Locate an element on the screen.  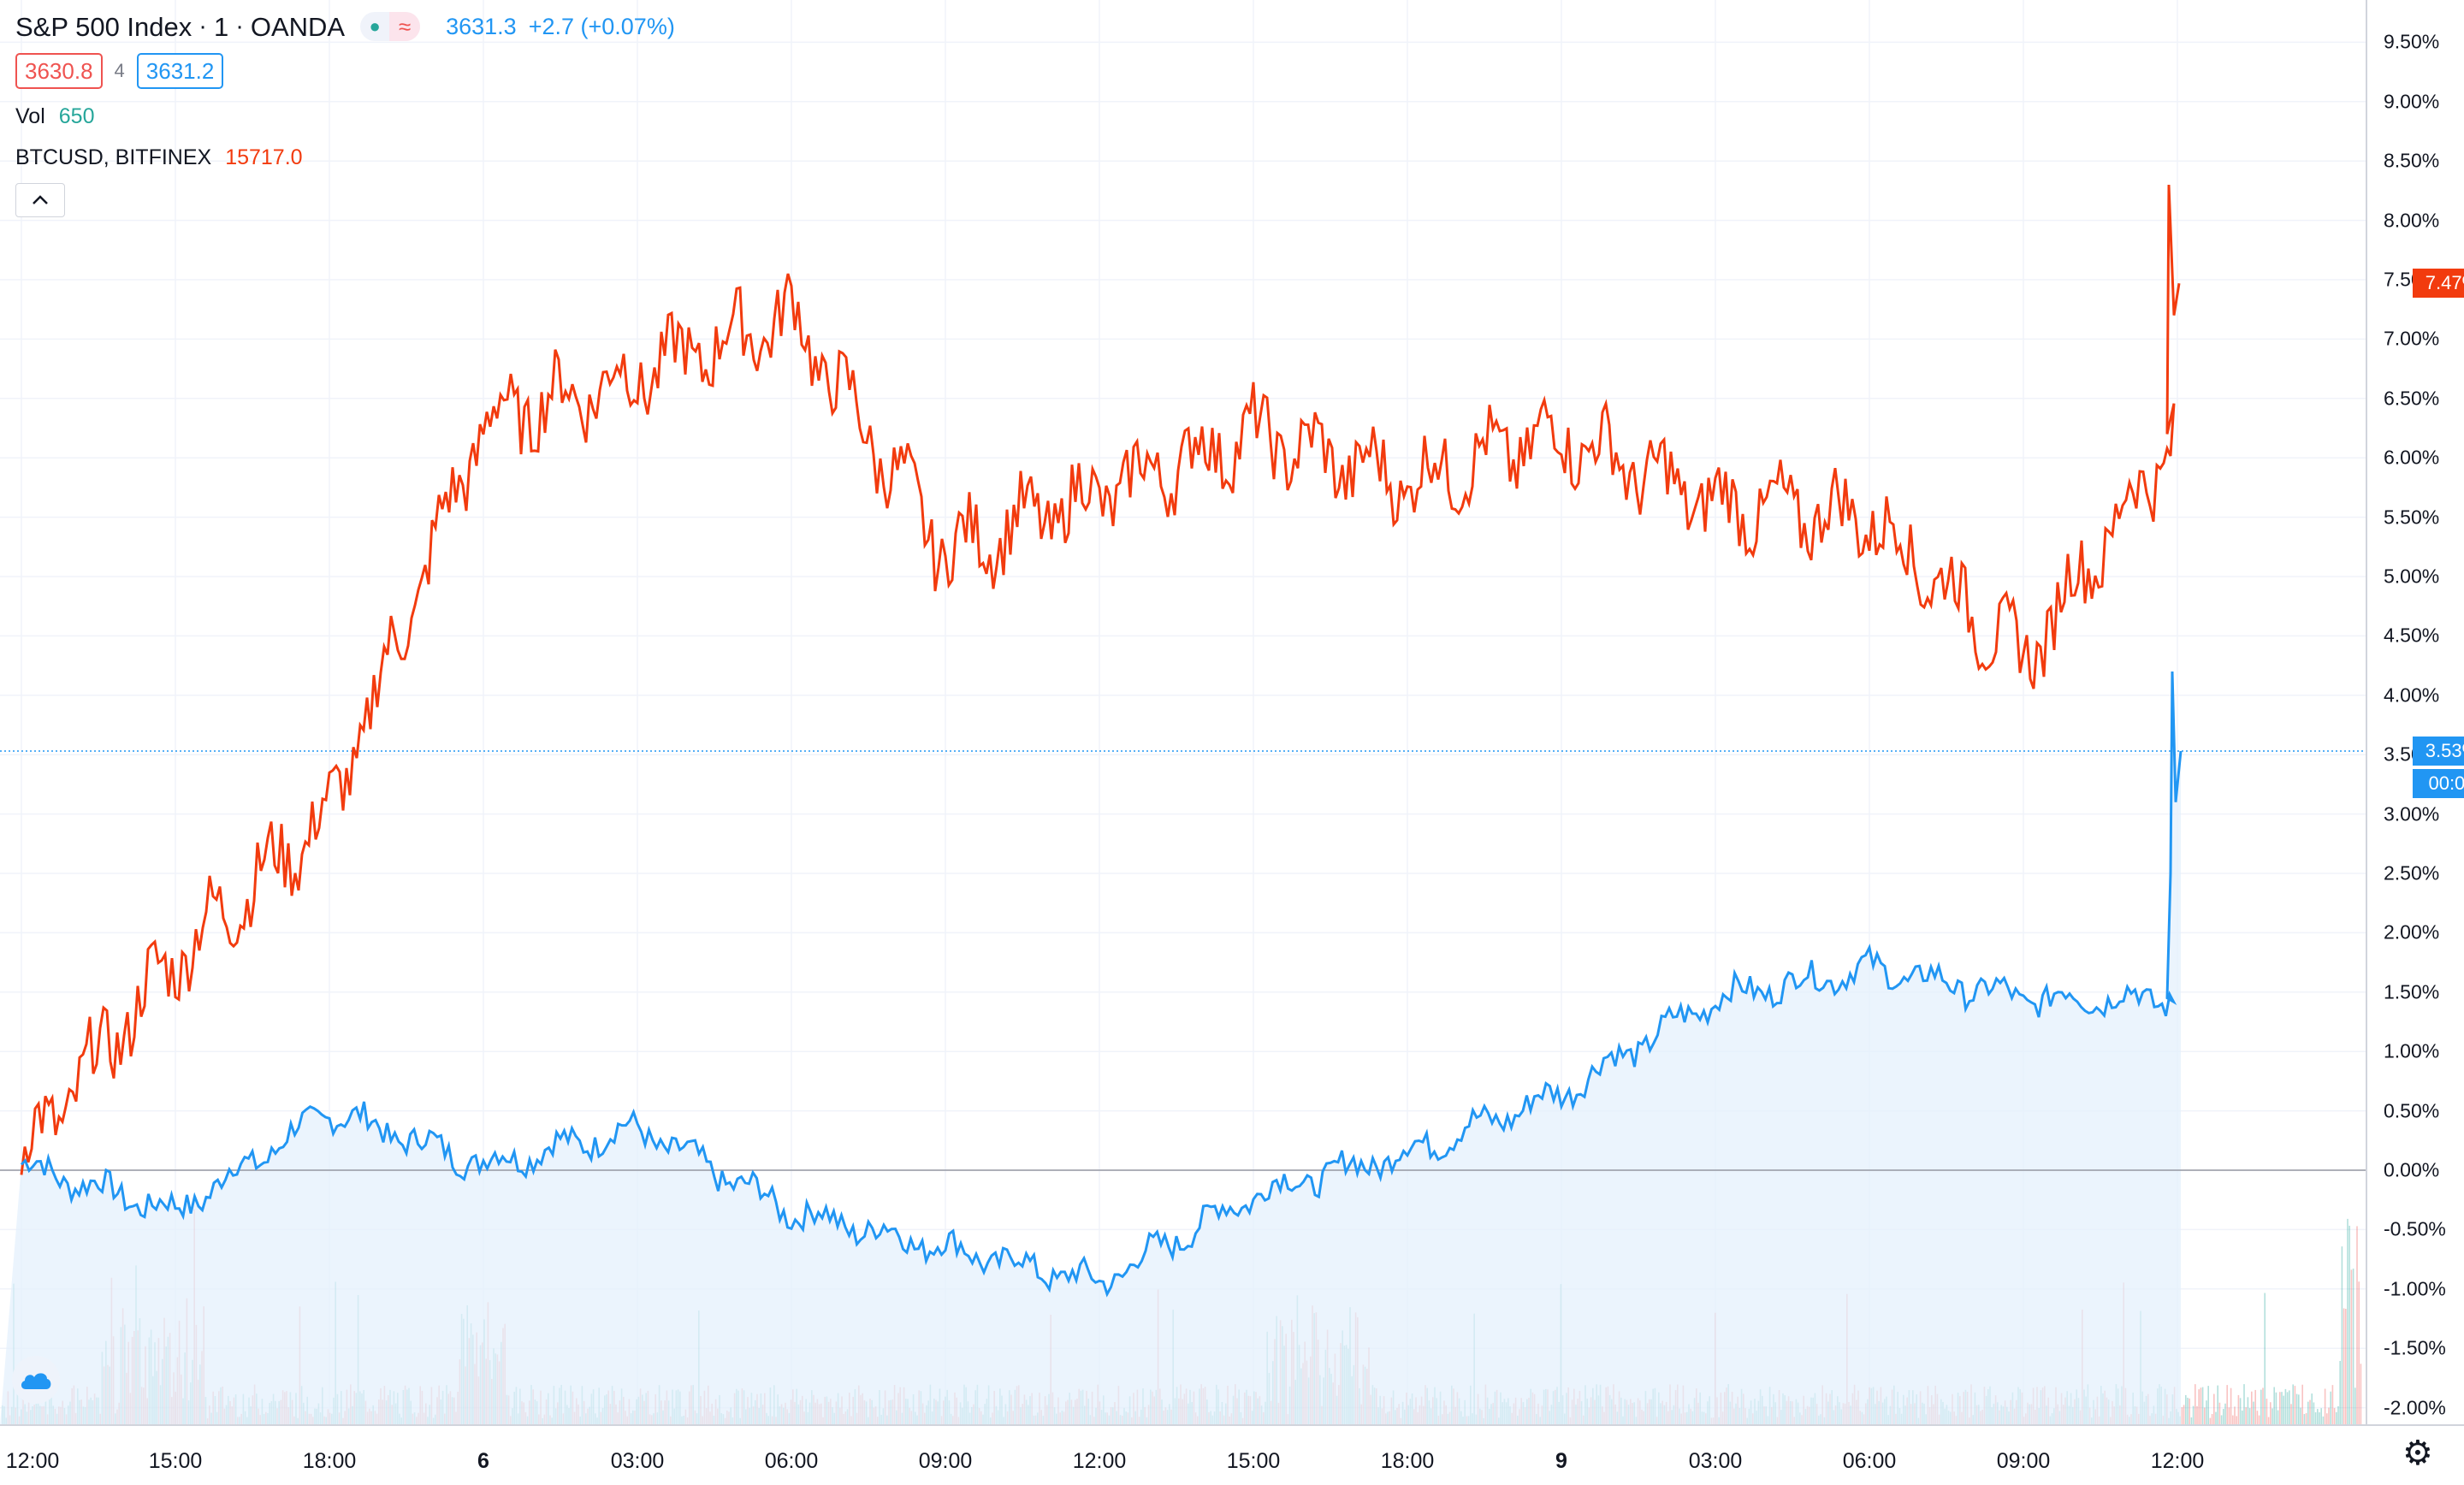
market-status-pill: ● ≈ is located at coordinates (390, 26).